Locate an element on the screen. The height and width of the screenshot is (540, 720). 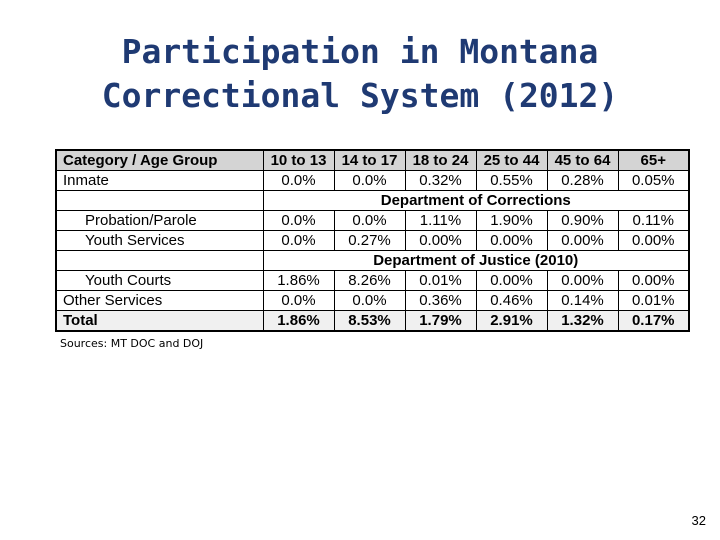
table-cell: 1.32% is located at coordinates (582, 321).